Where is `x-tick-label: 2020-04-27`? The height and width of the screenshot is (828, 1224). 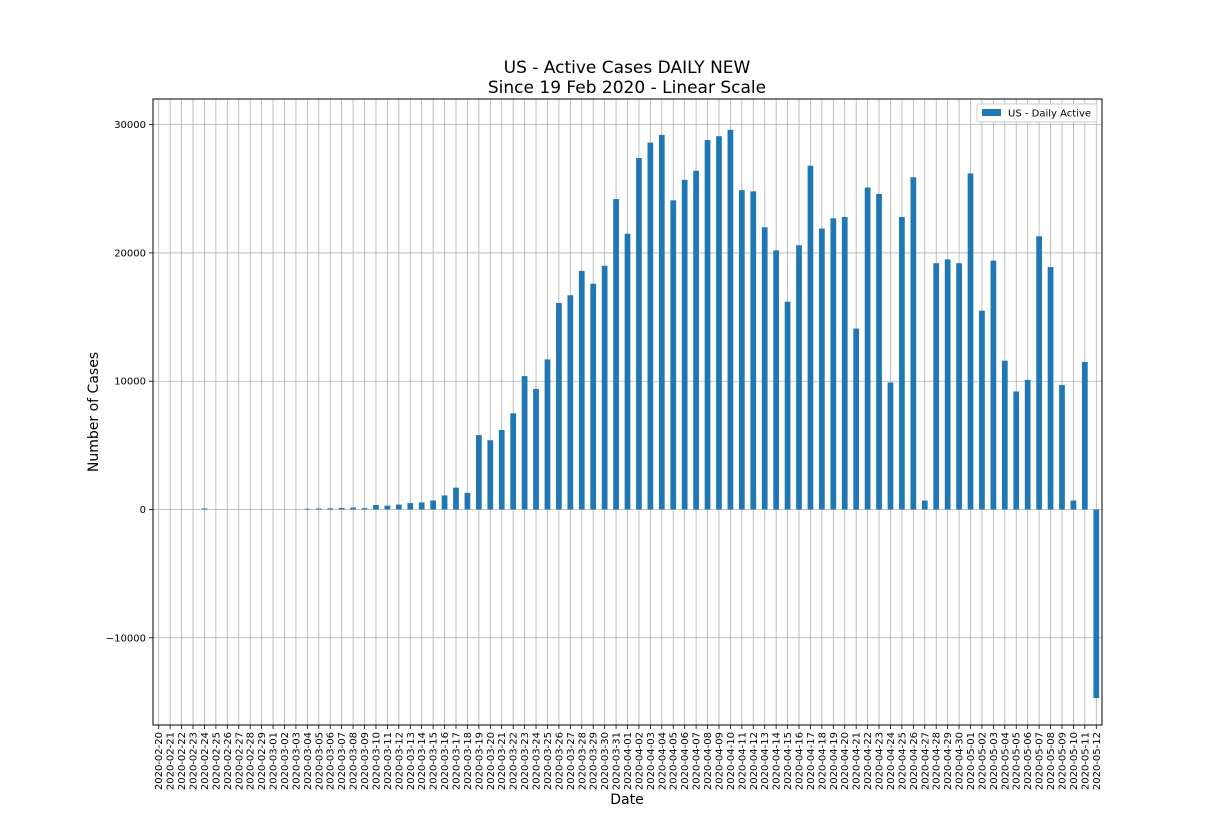
x-tick-label: 2020-04-27 is located at coordinates (925, 761).